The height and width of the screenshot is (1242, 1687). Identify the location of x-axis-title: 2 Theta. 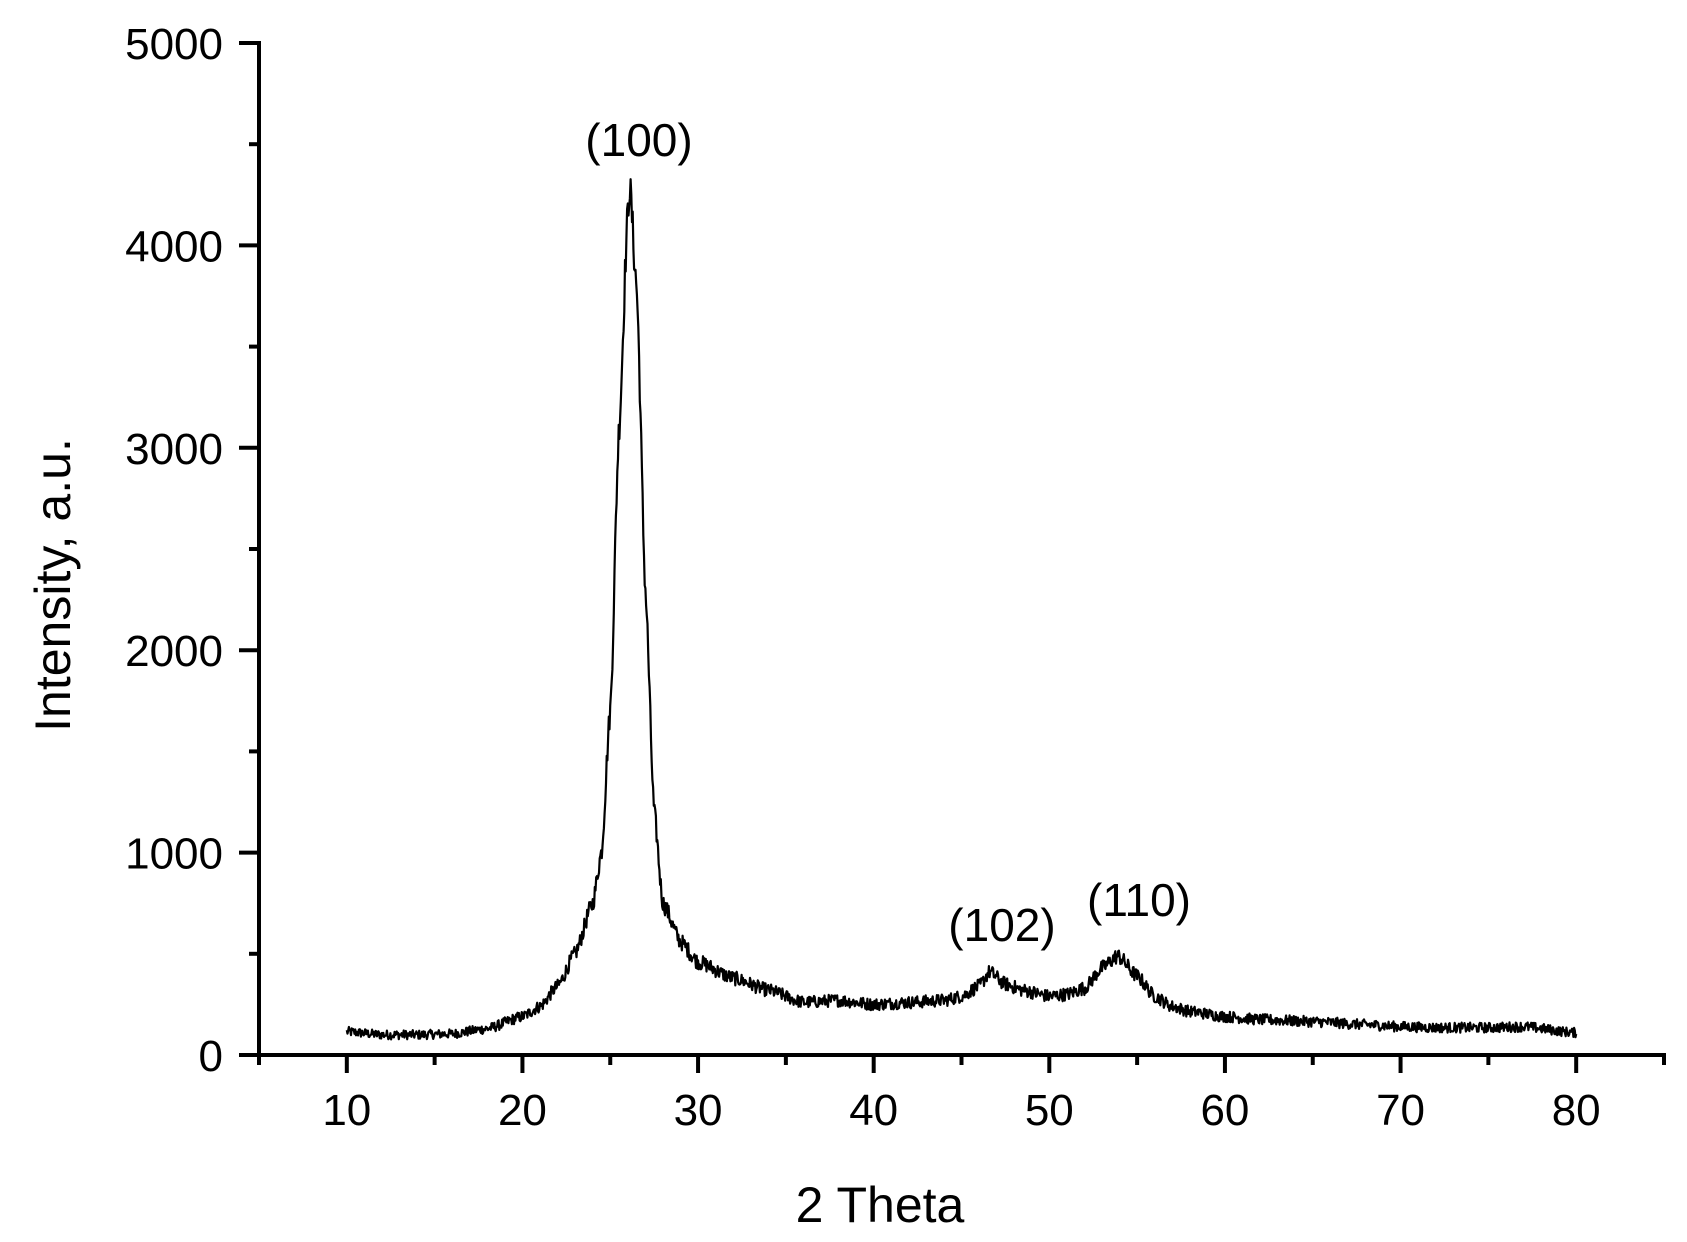
(880, 1205).